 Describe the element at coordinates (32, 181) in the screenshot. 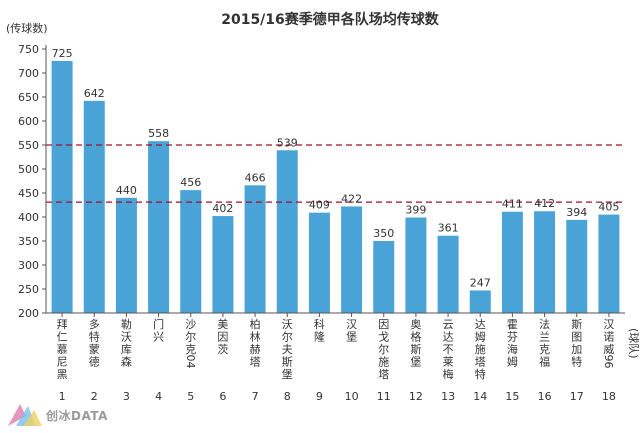

I see `y-axis-ticks: 200 250 300 350 400 450 500 550 600 650 700 750` at that location.